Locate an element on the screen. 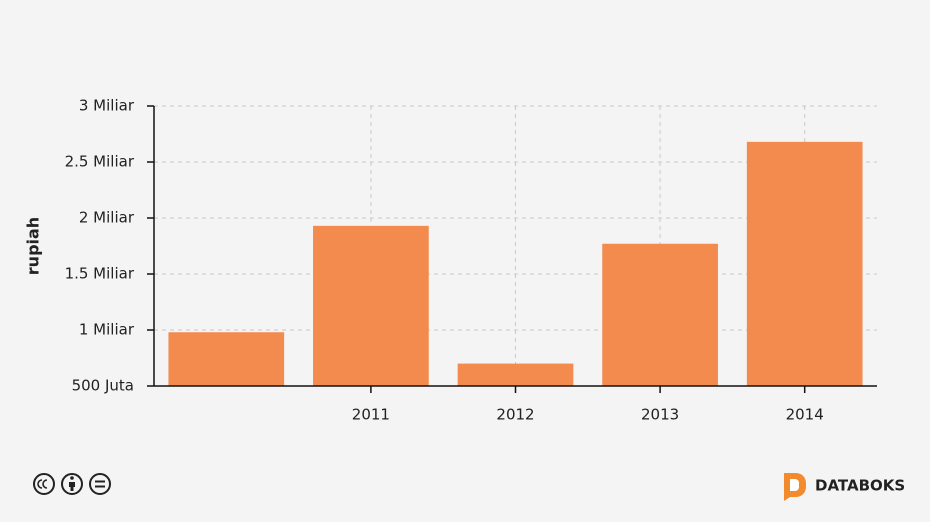 Image resolution: width=930 pixels, height=522 pixels. x-tick-label: 2012 is located at coordinates (515, 415).